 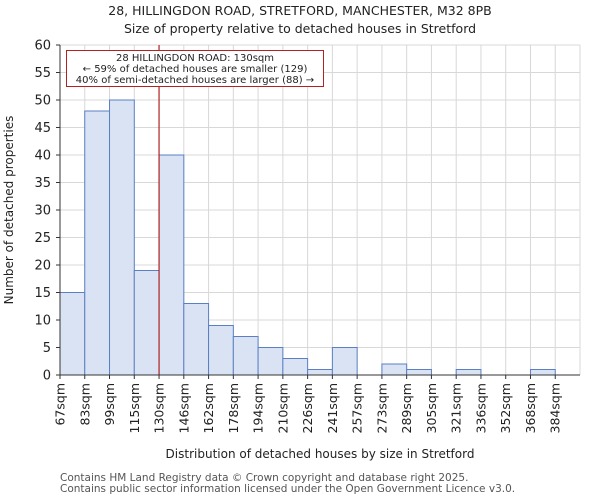 What do you see at coordinates (480, 408) in the screenshot?
I see `x-tick-label: 336sqm` at bounding box center [480, 408].